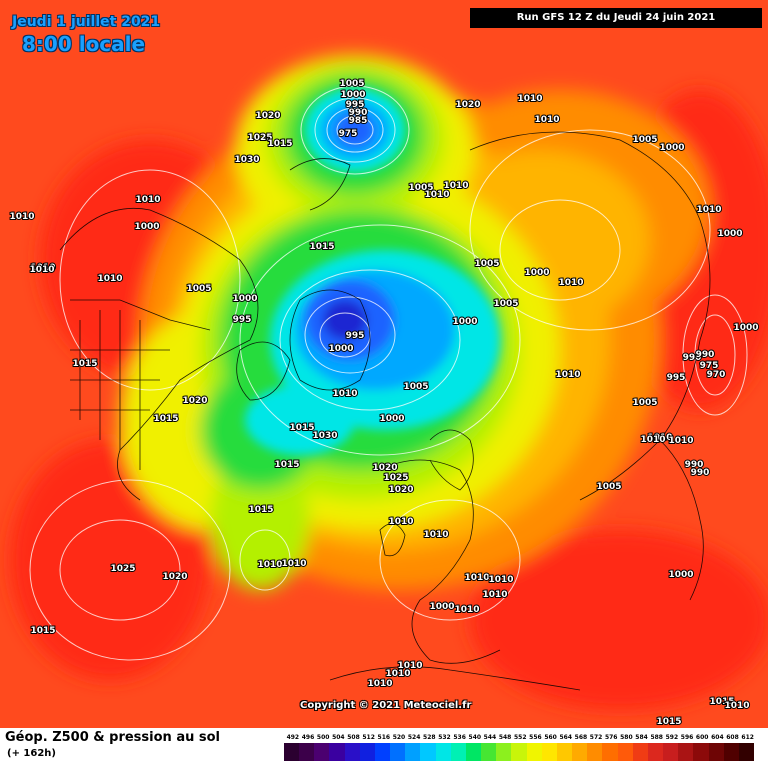 Image resolution: width=768 pixels, height=768 pixels. I want to click on scale-tick-label: 520, so click(399, 737).